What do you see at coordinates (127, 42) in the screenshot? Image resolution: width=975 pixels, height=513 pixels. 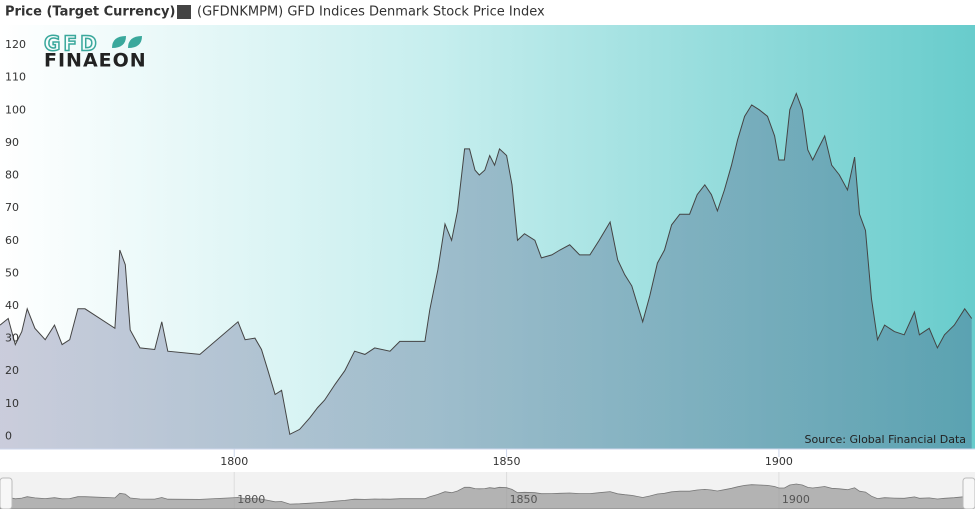 I see `logo-leaves` at bounding box center [127, 42].